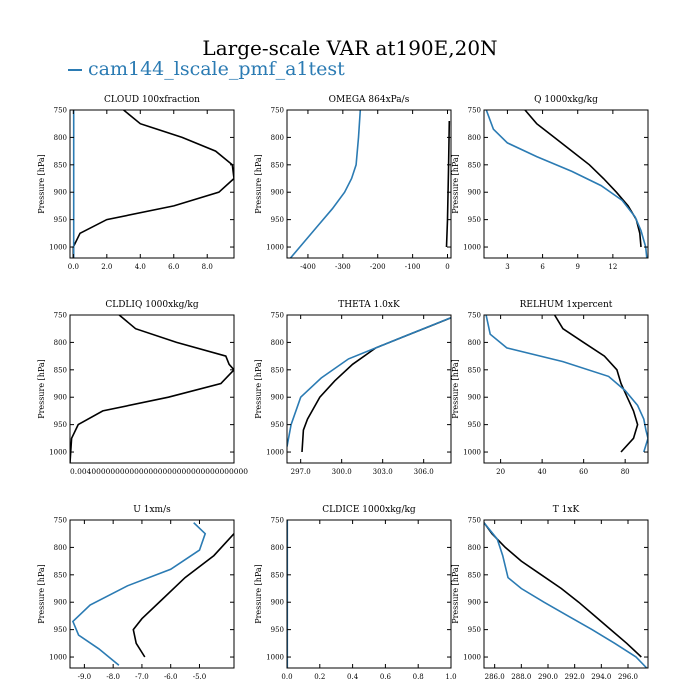 The width and height of the screenshot is (700, 700). What do you see at coordinates (152, 510) in the screenshot?
I see `panel-title: U 1xm/s` at bounding box center [152, 510].